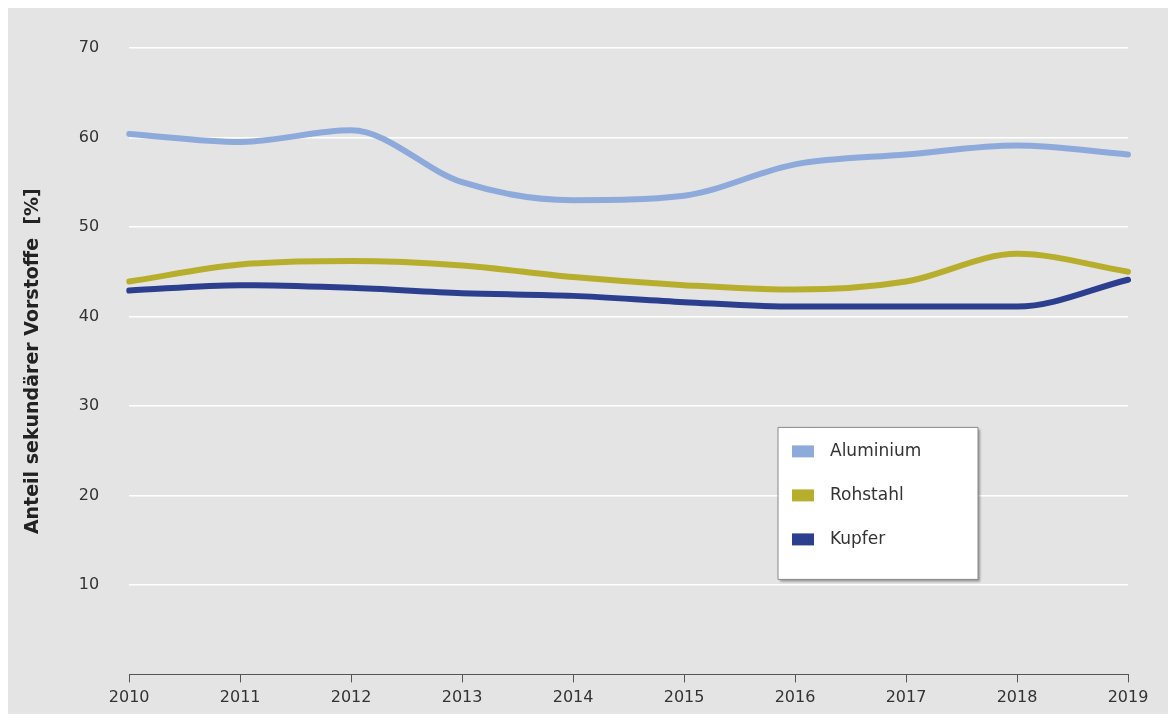  Describe the element at coordinates (1128, 697) in the screenshot. I see `x-tick-label: 2019` at that location.